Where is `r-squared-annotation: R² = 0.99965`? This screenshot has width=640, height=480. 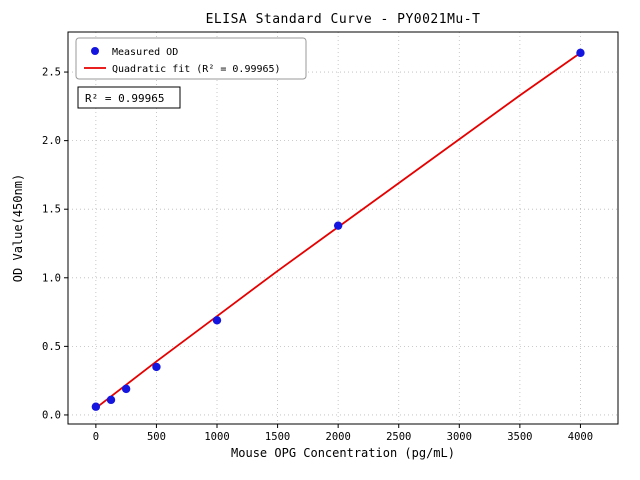 r-squared-annotation: R² = 0.99965 is located at coordinates (129, 97).